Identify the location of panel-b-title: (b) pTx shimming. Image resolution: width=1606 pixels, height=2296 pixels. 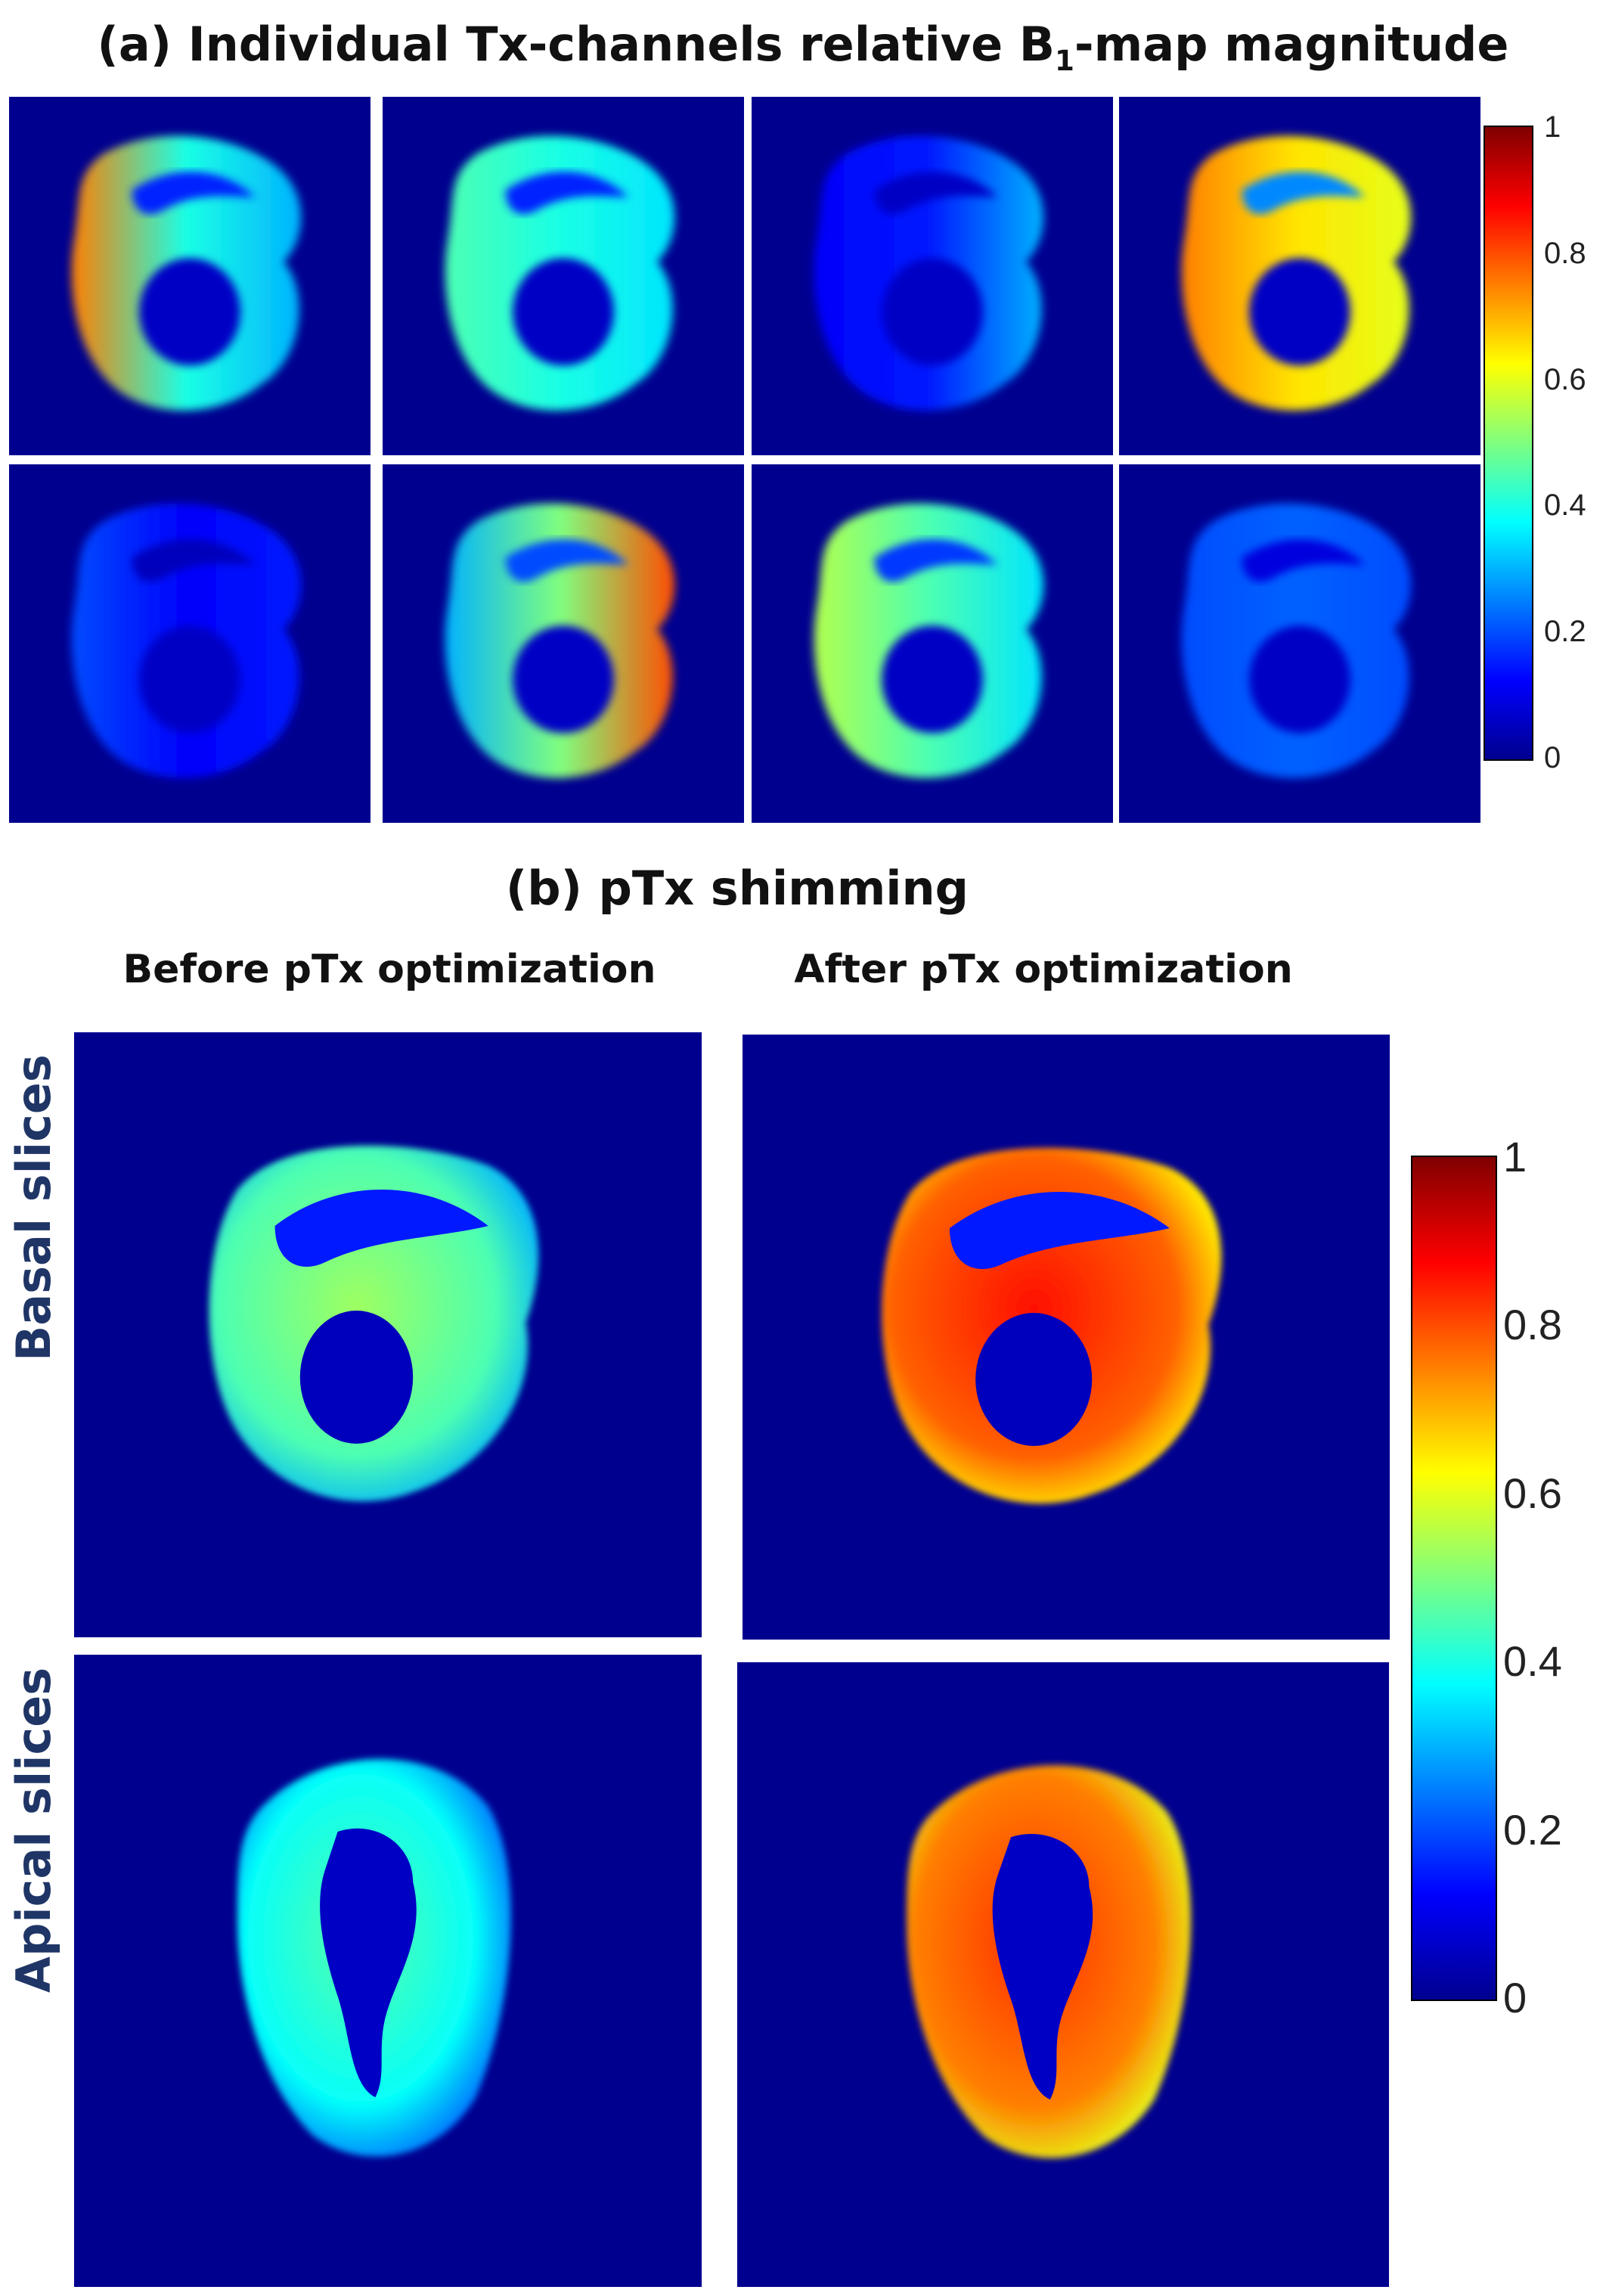
(737, 889).